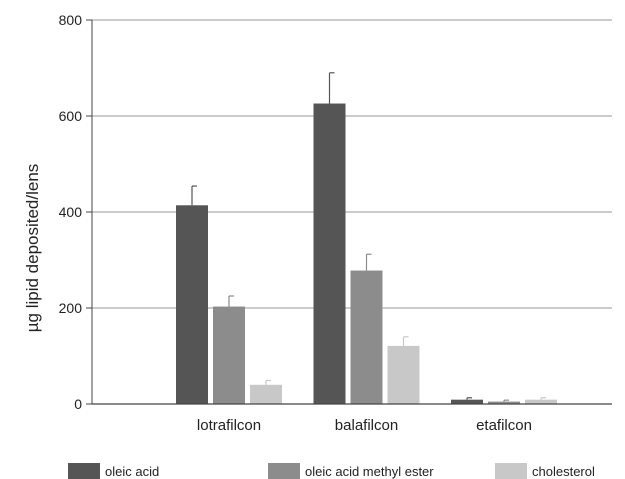 Image resolution: width=625 pixels, height=479 pixels. Describe the element at coordinates (403, 374) in the screenshot. I see `bar-cholesterol-balafilcon` at that location.